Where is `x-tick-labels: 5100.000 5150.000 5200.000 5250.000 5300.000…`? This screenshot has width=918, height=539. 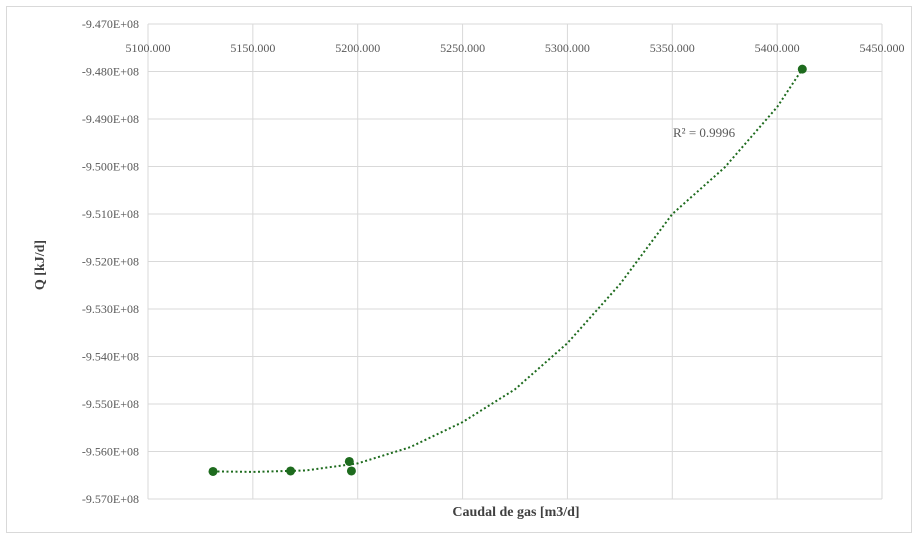
x-tick-labels: 5100.000 5150.000 5200.000 5250.000 5300.000… is located at coordinates (515, 48).